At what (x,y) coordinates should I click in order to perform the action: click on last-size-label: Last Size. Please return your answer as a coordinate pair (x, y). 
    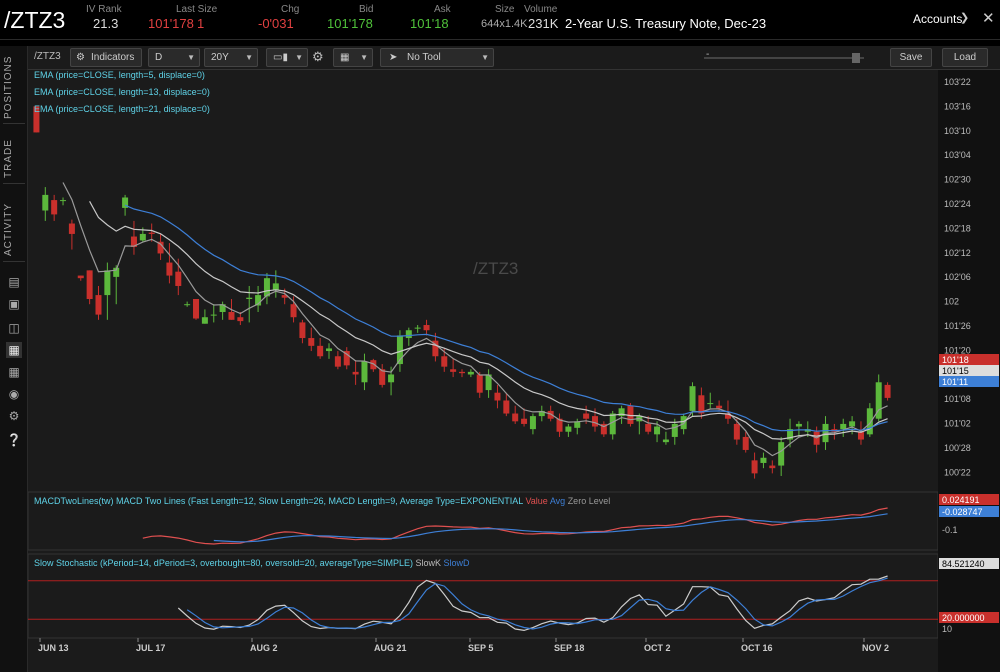
    Looking at the image, I should click on (197, 9).